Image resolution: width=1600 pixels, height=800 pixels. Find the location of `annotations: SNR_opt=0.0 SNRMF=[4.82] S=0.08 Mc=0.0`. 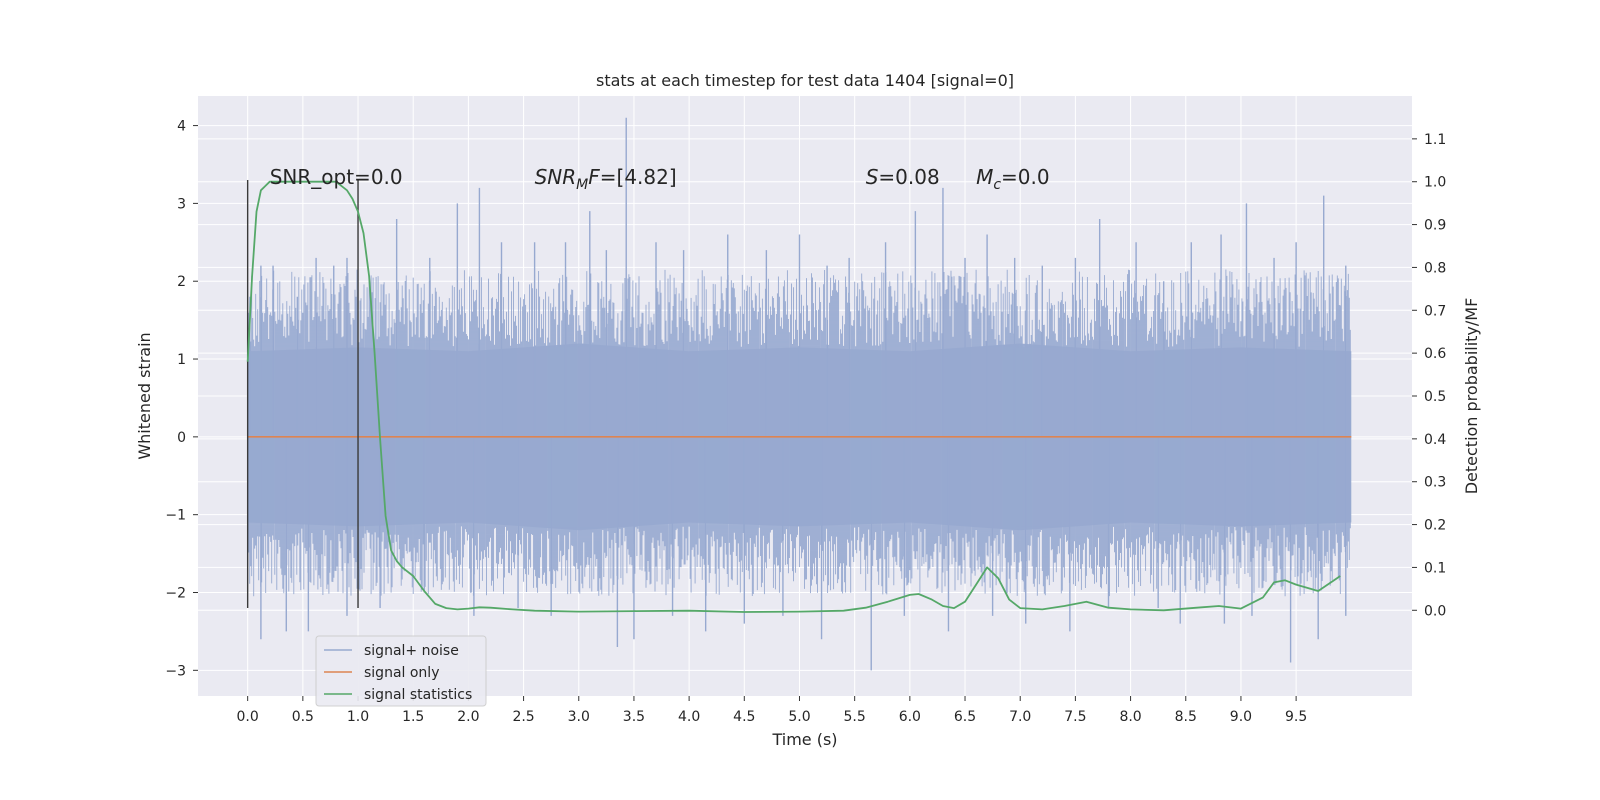

annotations: SNR_opt=0.0 SNRMF=[4.82] S=0.08 Mc=0.0 is located at coordinates (660, 179).